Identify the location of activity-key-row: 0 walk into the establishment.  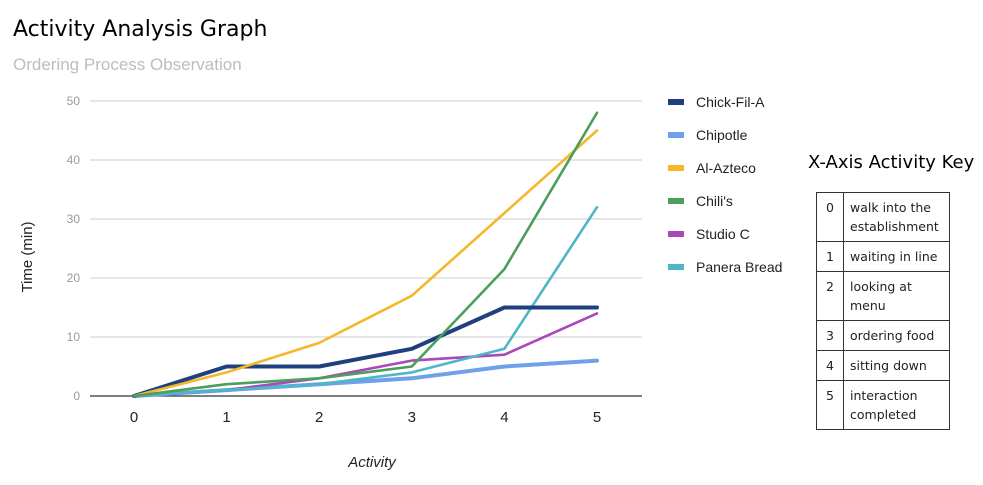
(883, 217).